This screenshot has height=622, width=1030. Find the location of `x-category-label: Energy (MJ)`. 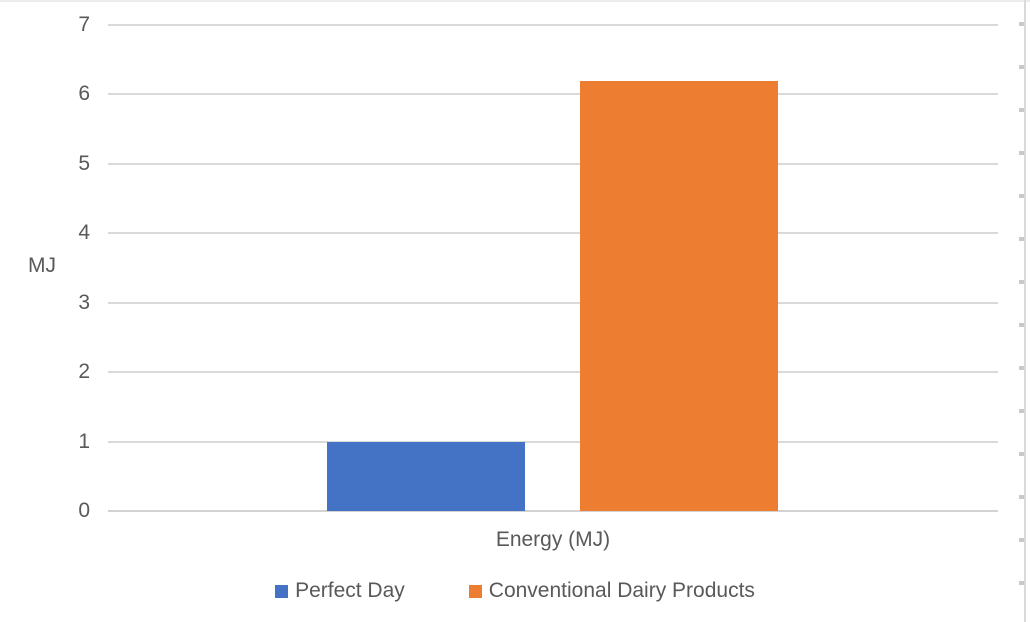

x-category-label: Energy (MJ) is located at coordinates (553, 539).